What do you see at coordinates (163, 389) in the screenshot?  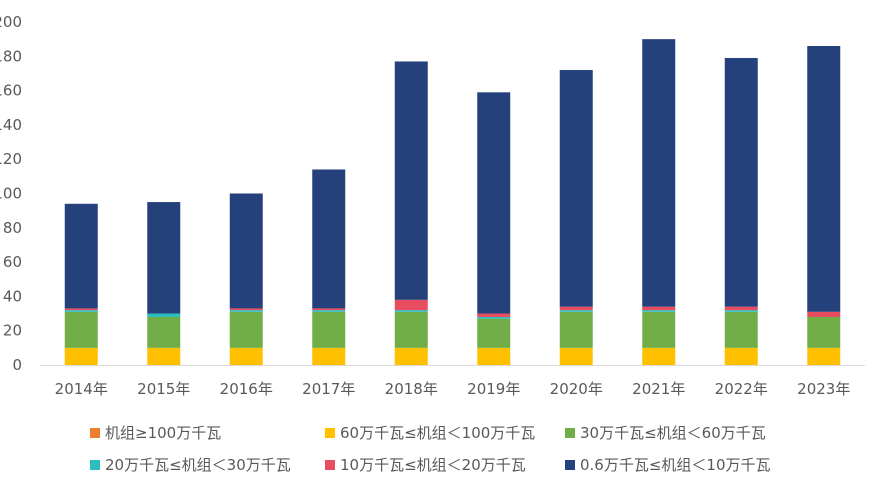 I see `x-tick-label: 2015年` at bounding box center [163, 389].